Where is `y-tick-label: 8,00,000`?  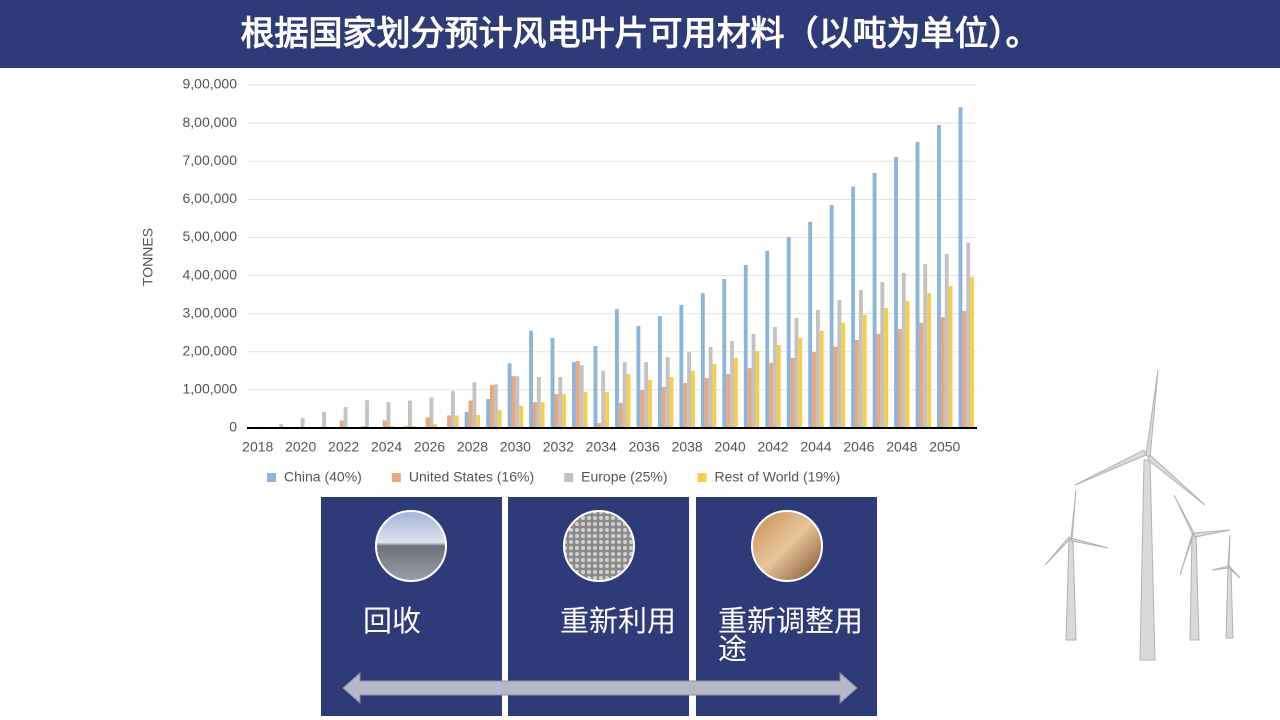
y-tick-label: 8,00,000 is located at coordinates (210, 122).